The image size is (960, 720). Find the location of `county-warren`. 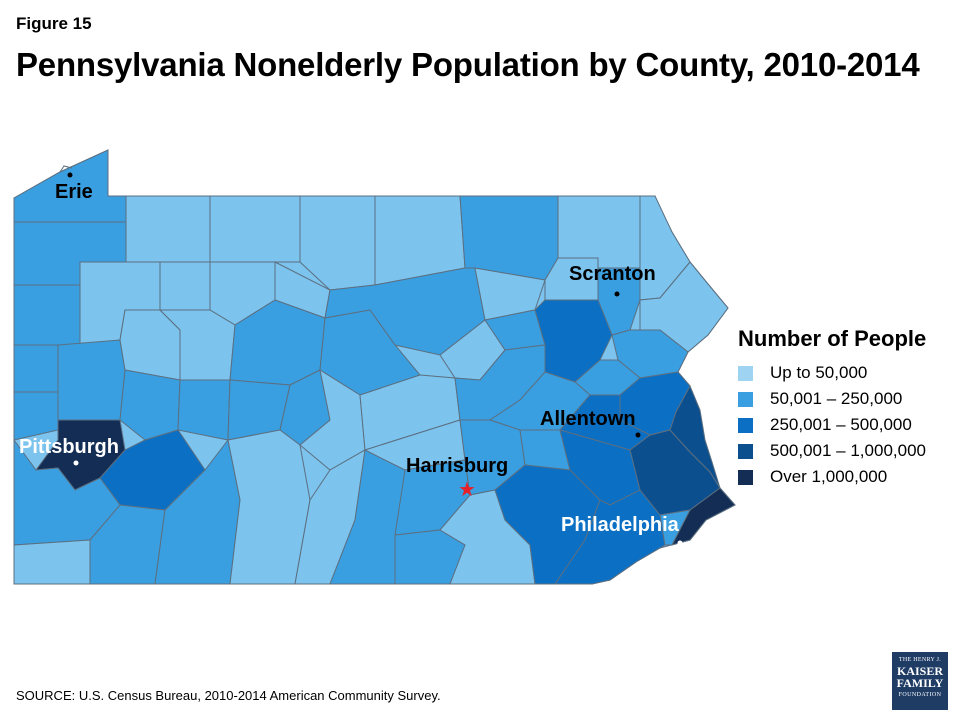

county-warren is located at coordinates (168, 229).